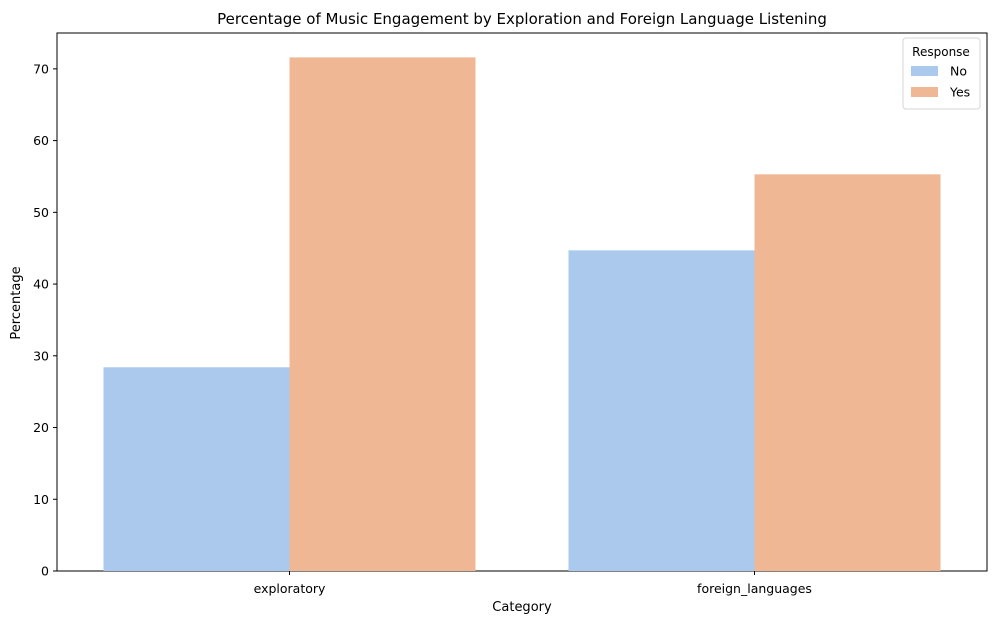 Image resolution: width=996 pixels, height=628 pixels. Describe the element at coordinates (16, 302) in the screenshot. I see `y-axis-label: Percentage` at that location.